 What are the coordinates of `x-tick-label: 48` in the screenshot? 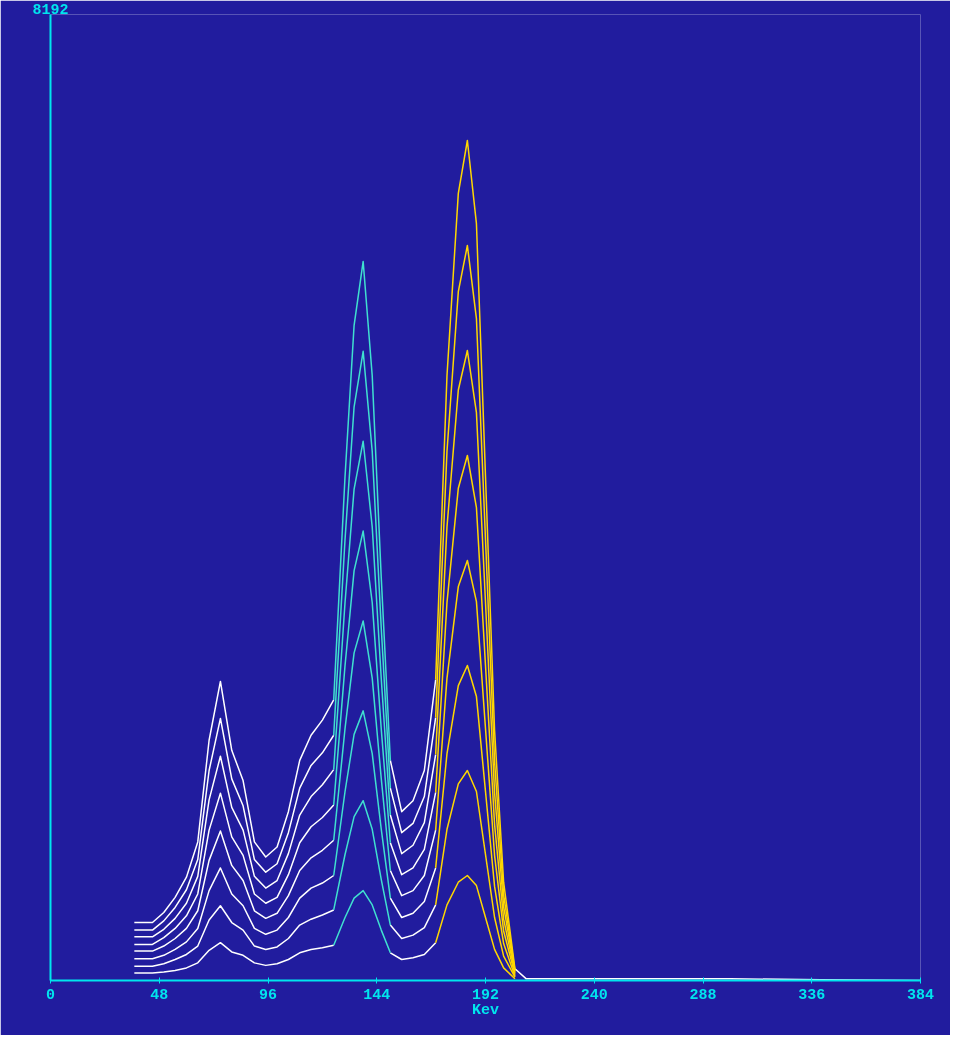 It's located at (159, 995).